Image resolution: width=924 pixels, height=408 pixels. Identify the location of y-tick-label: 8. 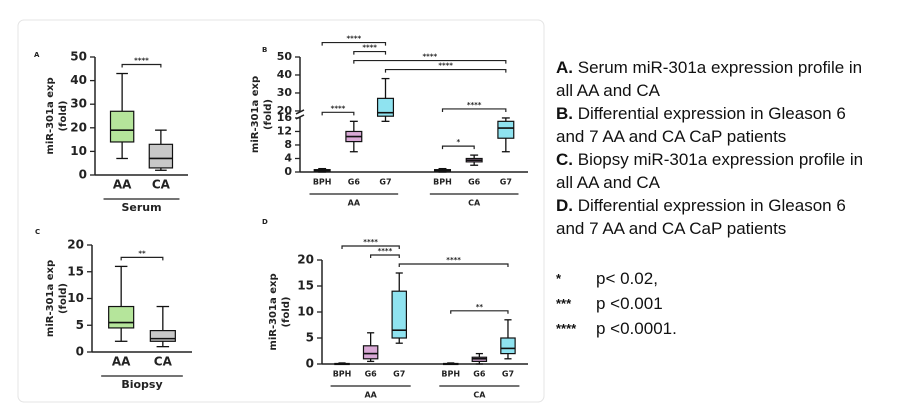
(288, 144).